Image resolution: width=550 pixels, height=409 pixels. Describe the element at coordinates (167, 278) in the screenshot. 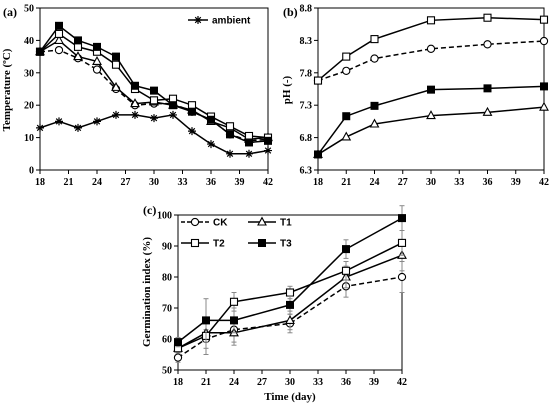

I see `y-tick-label: 80` at that location.